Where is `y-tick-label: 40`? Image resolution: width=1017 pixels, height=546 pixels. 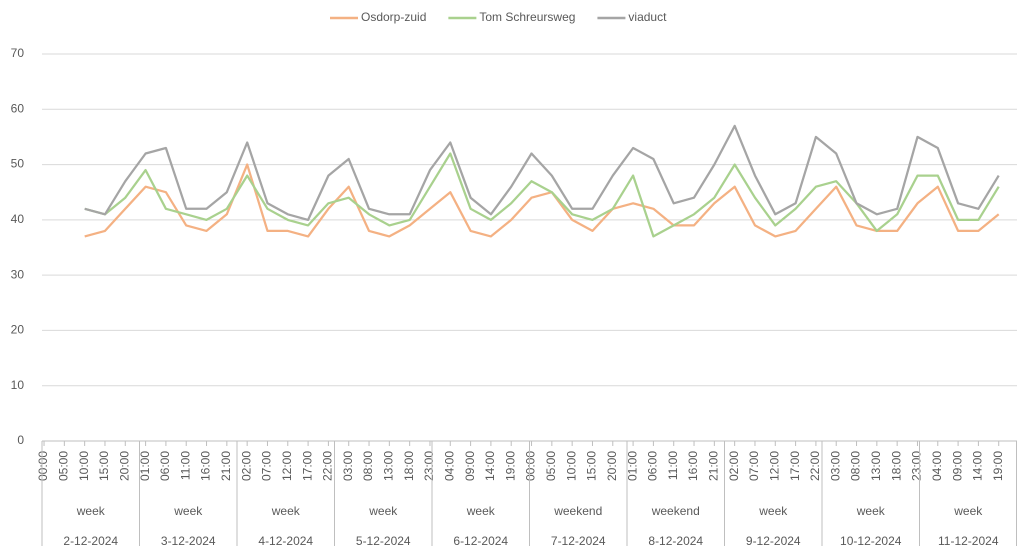
y-tick-label: 40 is located at coordinates (18, 219).